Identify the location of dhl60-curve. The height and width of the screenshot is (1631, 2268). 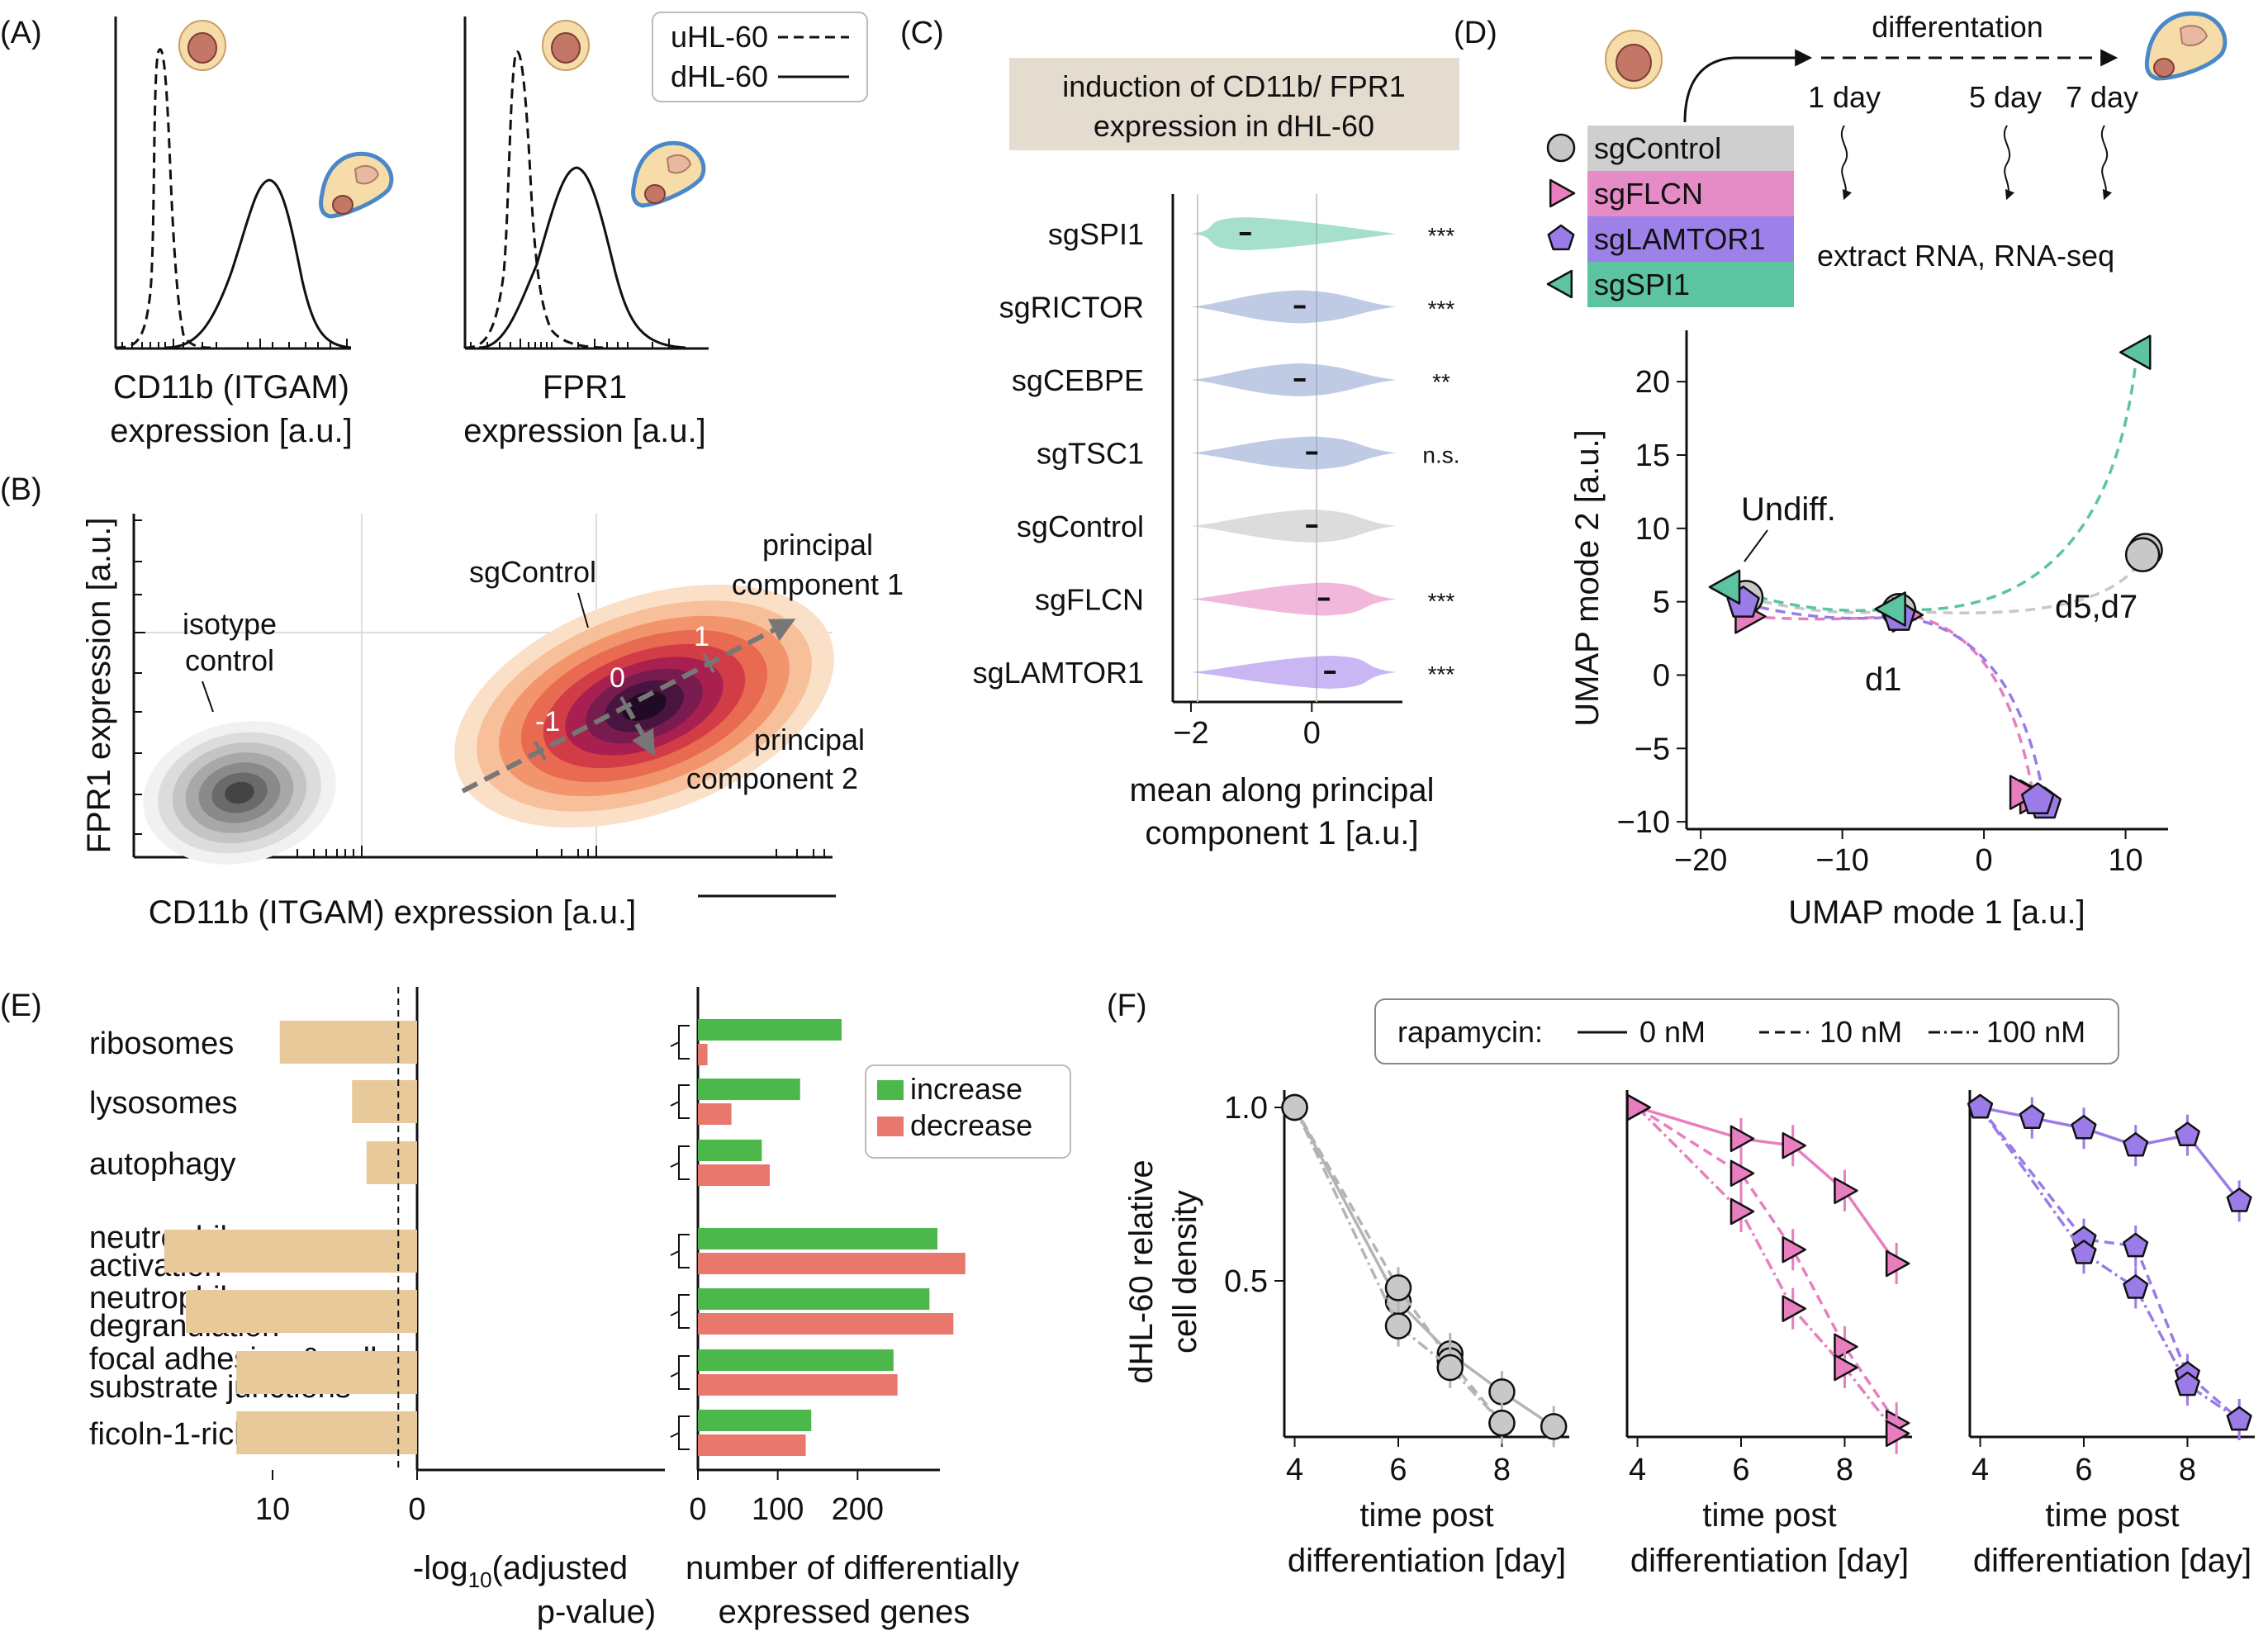
(258, 263).